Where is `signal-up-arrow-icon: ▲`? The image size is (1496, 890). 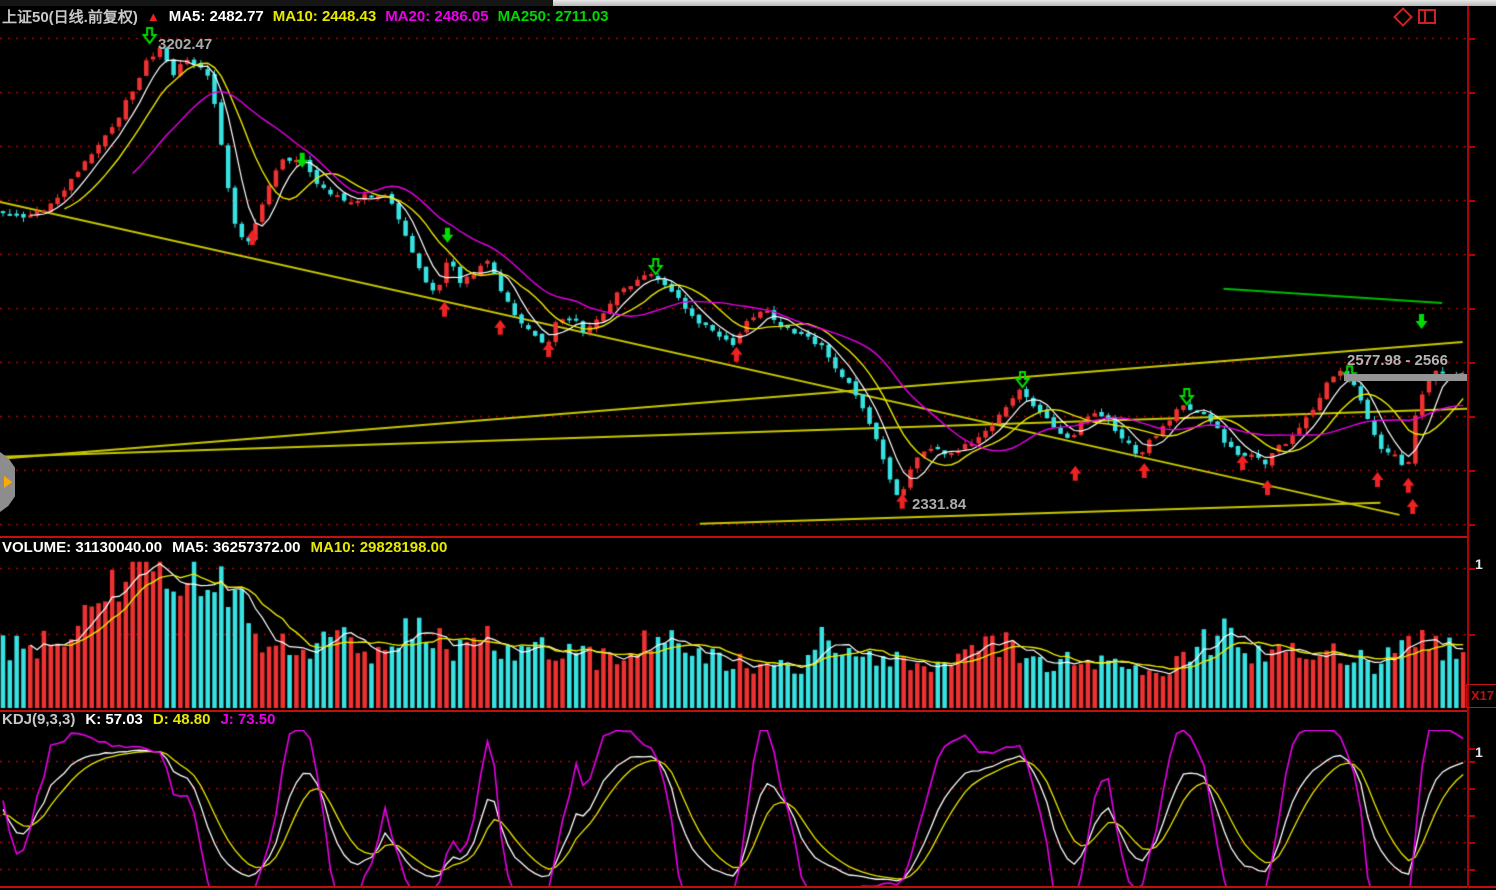
signal-up-arrow-icon: ▲ is located at coordinates (153, 16).